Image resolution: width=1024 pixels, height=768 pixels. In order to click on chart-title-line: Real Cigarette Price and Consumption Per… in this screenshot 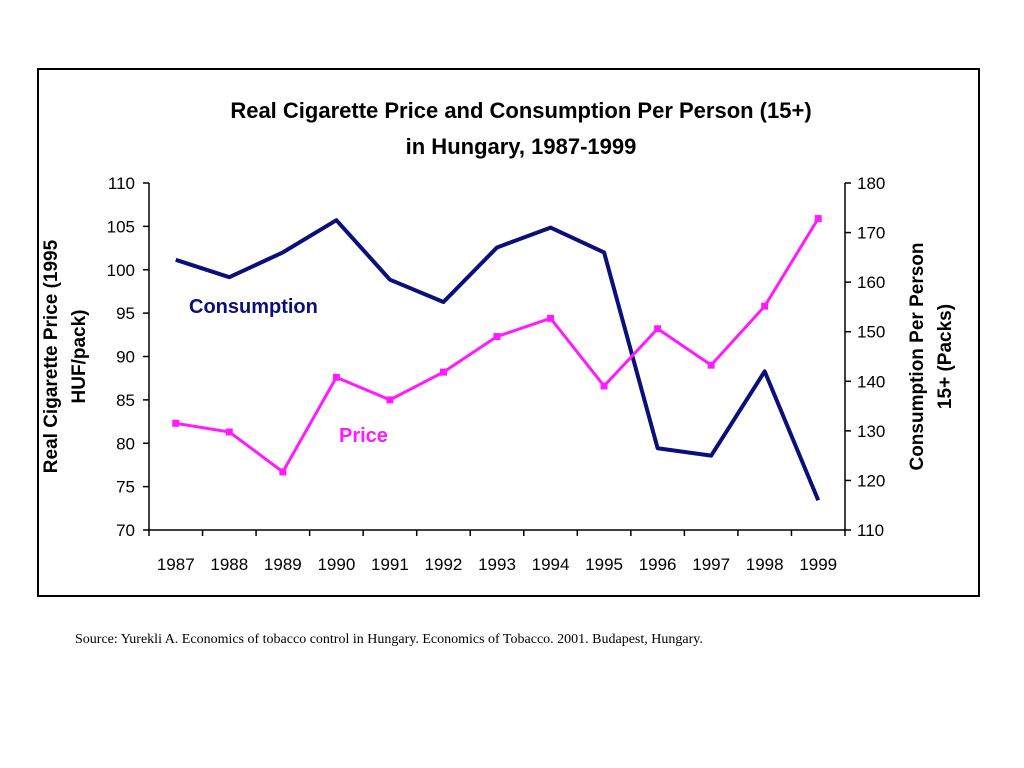, I will do `click(520, 110)`.